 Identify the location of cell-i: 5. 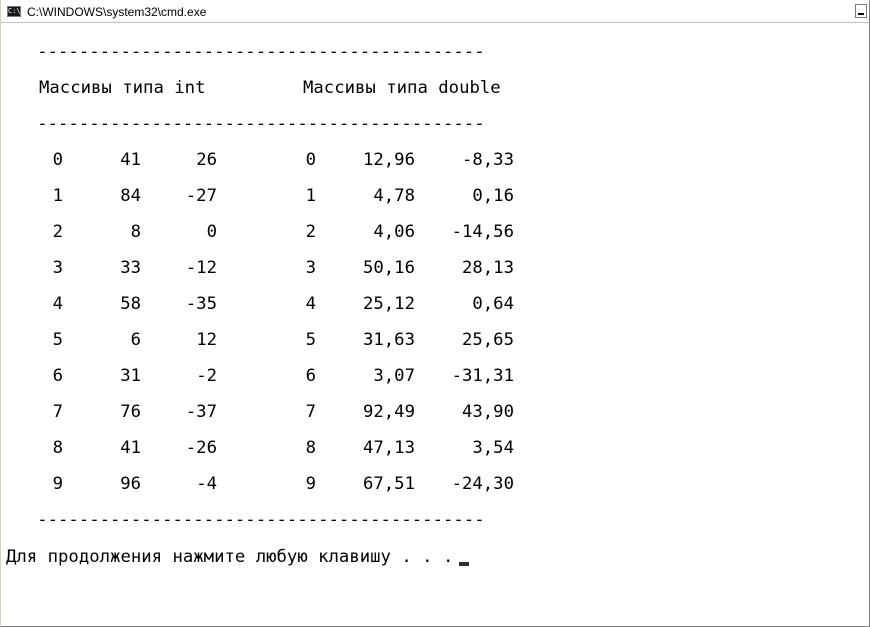
(57, 340).